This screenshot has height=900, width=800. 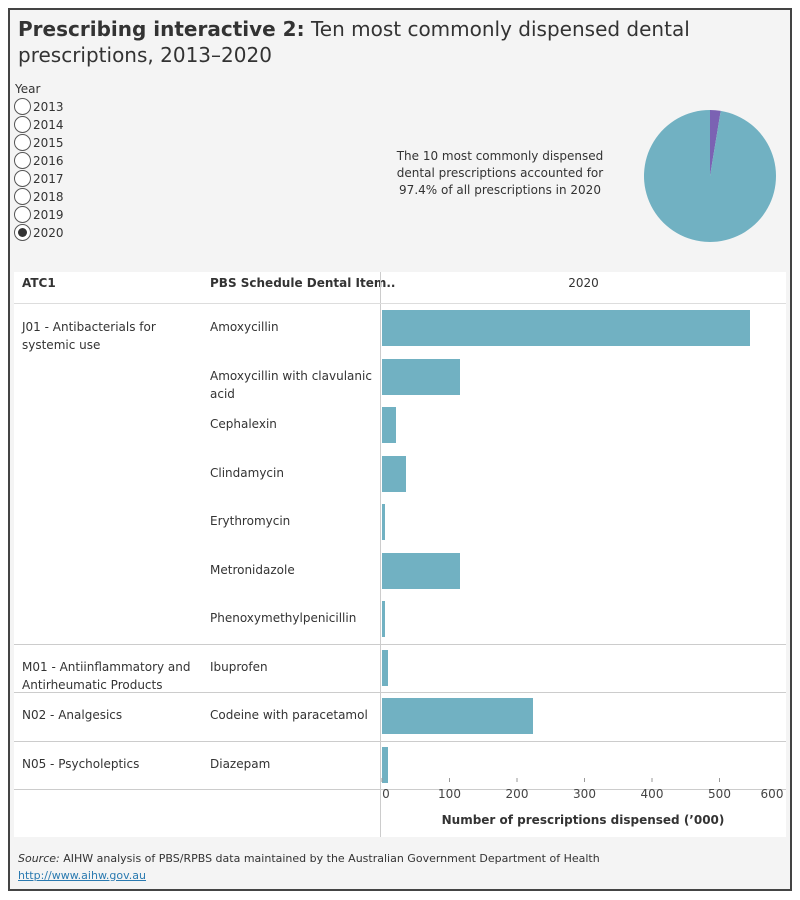 I want to click on item-label: Codeine with paracetamol, so click(x=289, y=715).